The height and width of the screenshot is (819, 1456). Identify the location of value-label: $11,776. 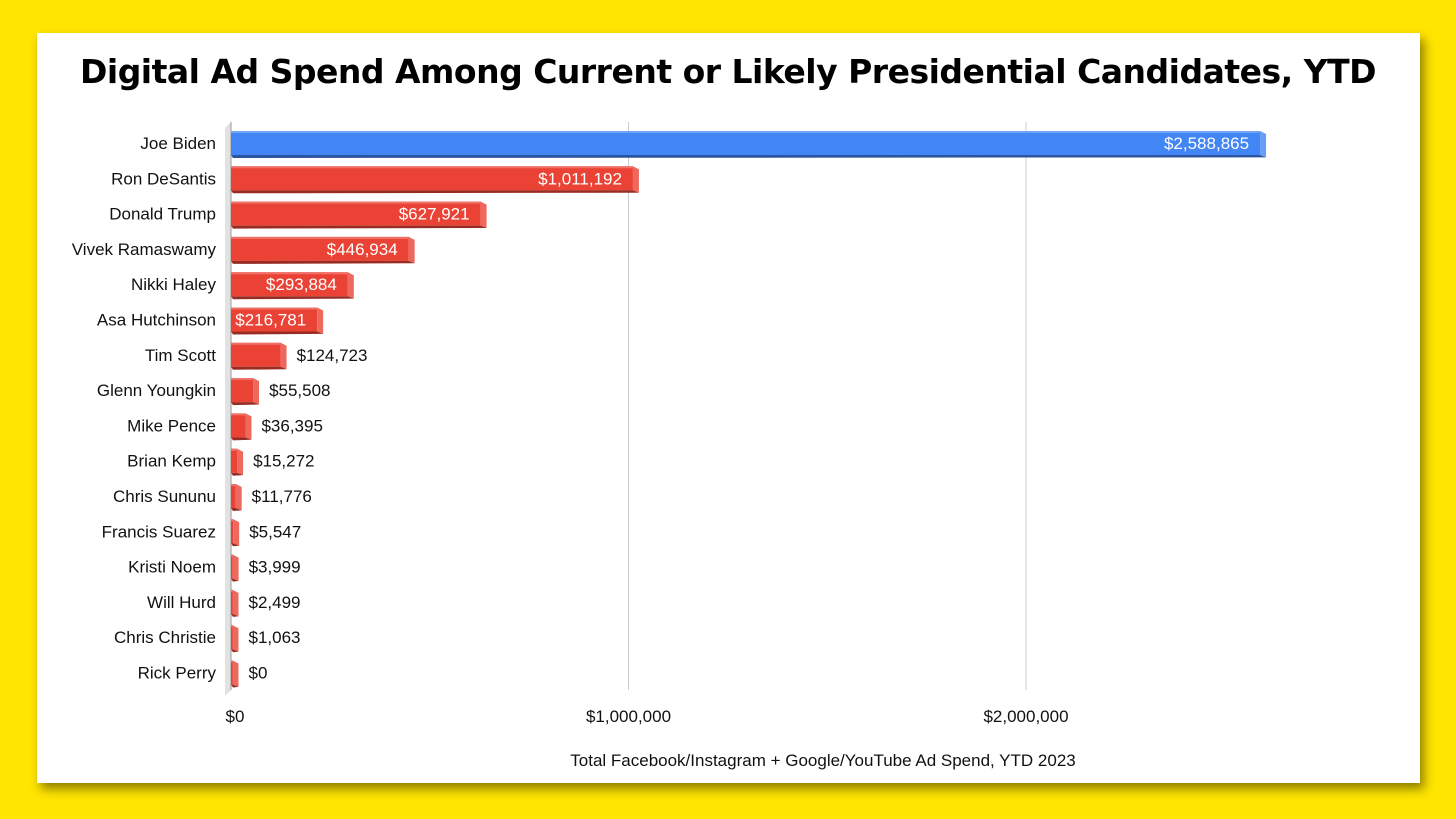
(282, 496).